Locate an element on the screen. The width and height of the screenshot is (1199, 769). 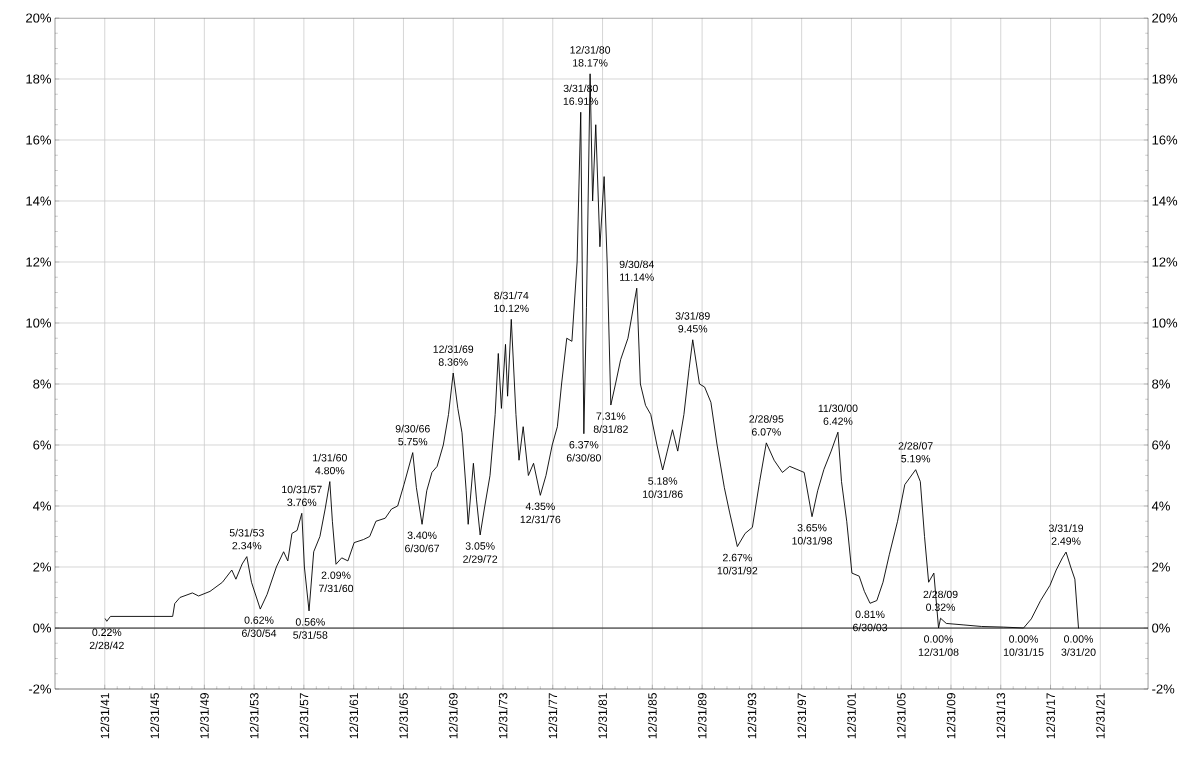
x-tick-label: 12/31/61 is located at coordinates (354, 716).